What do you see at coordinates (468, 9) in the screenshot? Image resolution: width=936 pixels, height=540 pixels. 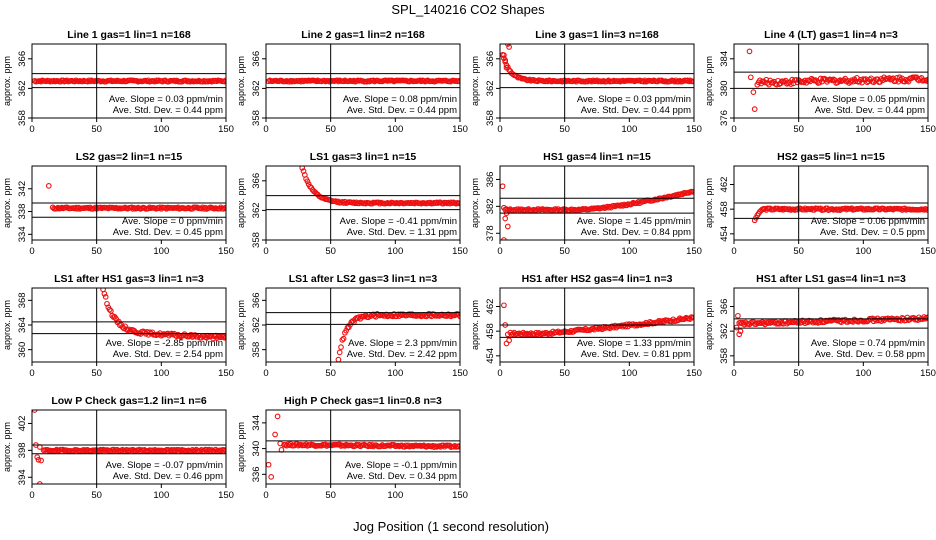 I see `figure-title: SPL_140216 CO2 Shapes` at bounding box center [468, 9].